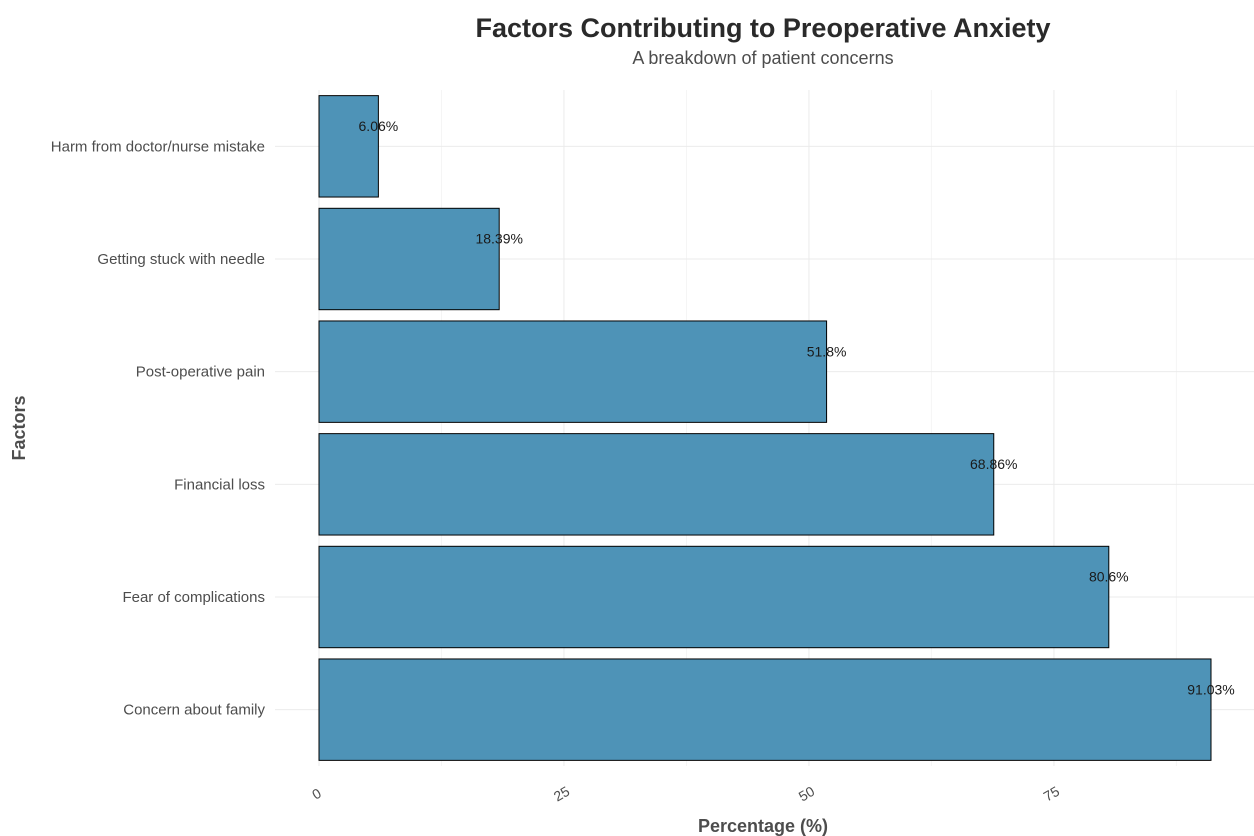 This screenshot has height=836, width=1254. Describe the element at coordinates (807, 794) in the screenshot. I see `x-tick-label: 50` at that location.